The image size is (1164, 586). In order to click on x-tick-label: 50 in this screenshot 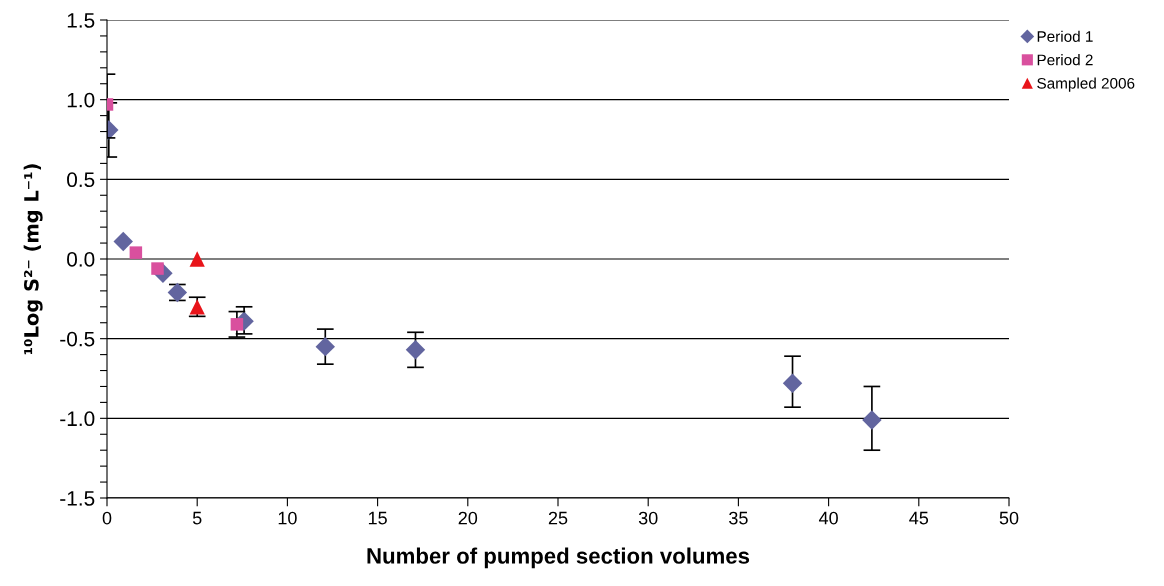, I will do `click(1009, 518)`.